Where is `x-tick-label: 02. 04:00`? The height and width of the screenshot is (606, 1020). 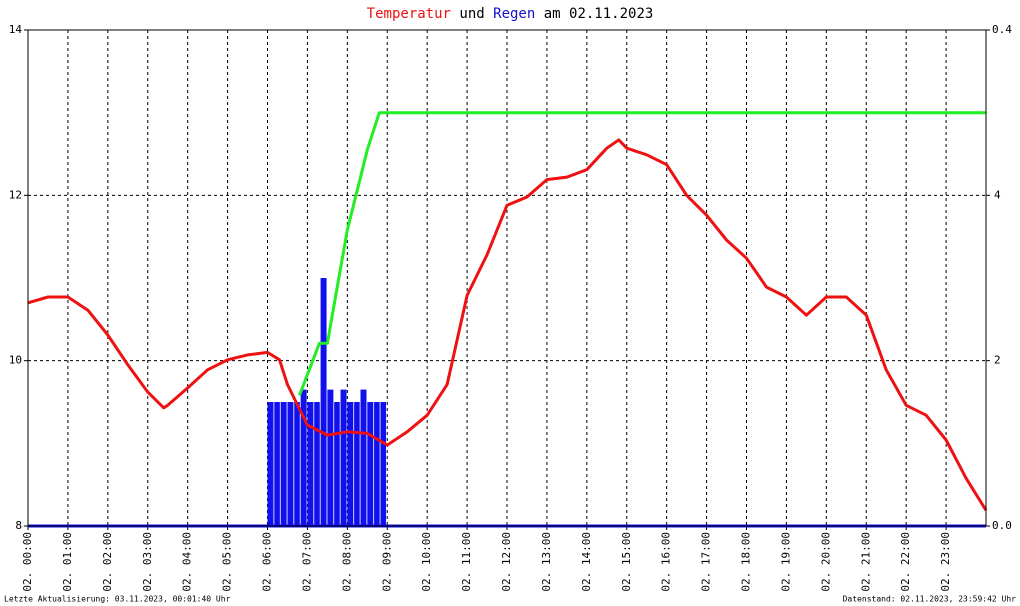 x-tick-label: 02. 04:00 is located at coordinates (187, 562).